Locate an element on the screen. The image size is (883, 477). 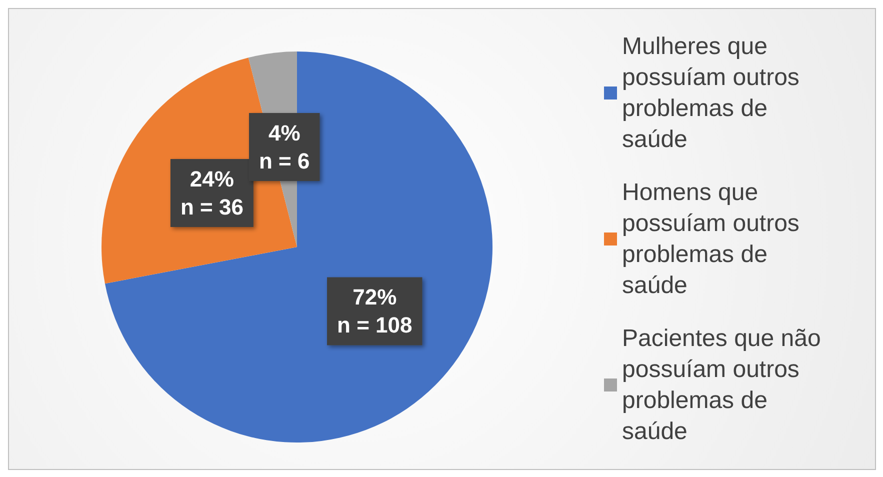
data-label: 24% n = 36 is located at coordinates (212, 193).